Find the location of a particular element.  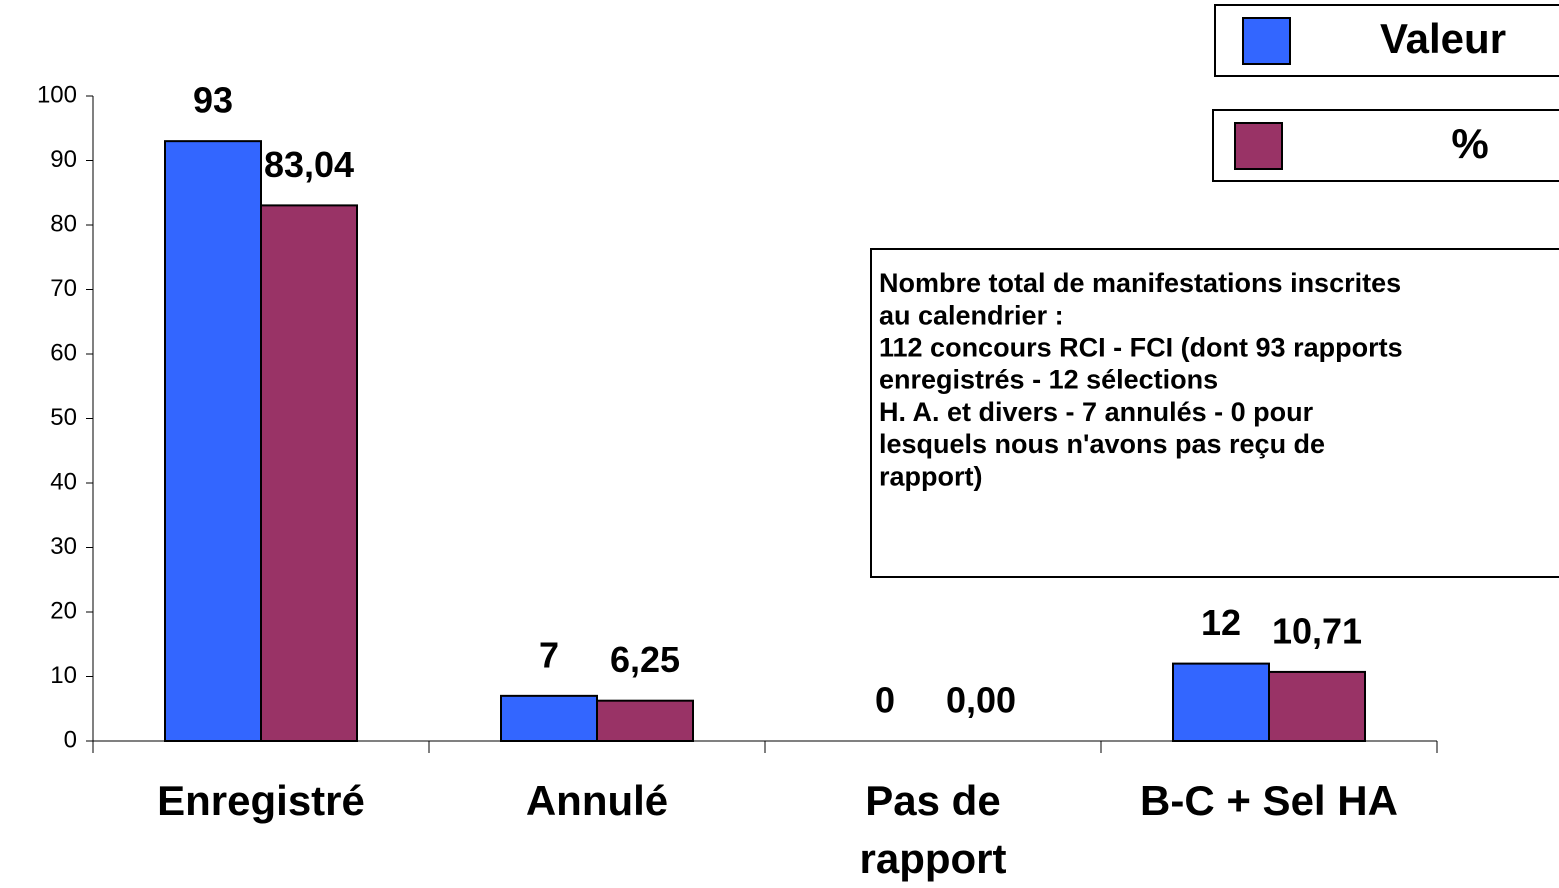

data-label: 6,25 is located at coordinates (645, 659).